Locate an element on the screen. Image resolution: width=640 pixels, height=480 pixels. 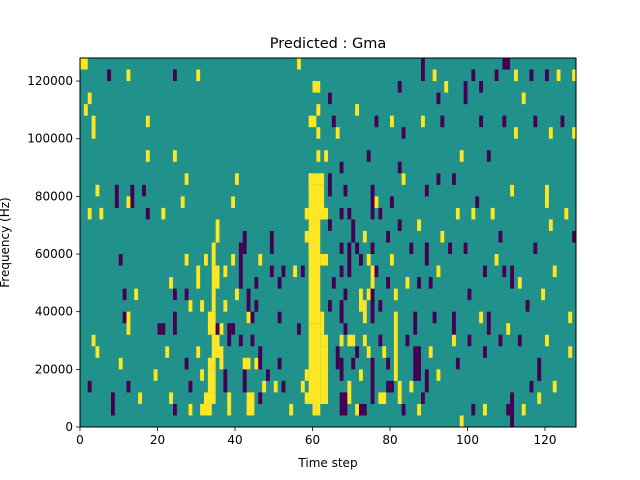
x-tick-label: 20 is located at coordinates (157, 440).